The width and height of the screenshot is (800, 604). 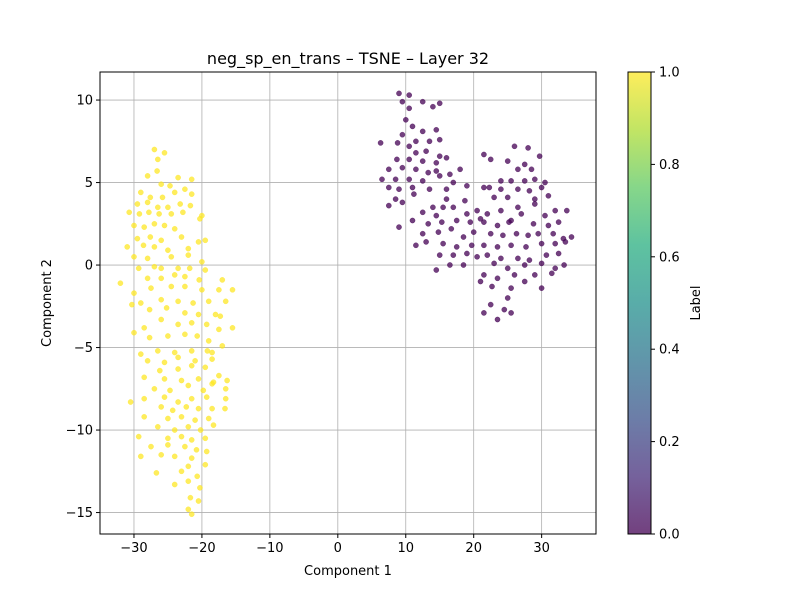 What do you see at coordinates (79, 513) in the screenshot?
I see `y-tick-label: −15` at bounding box center [79, 513].